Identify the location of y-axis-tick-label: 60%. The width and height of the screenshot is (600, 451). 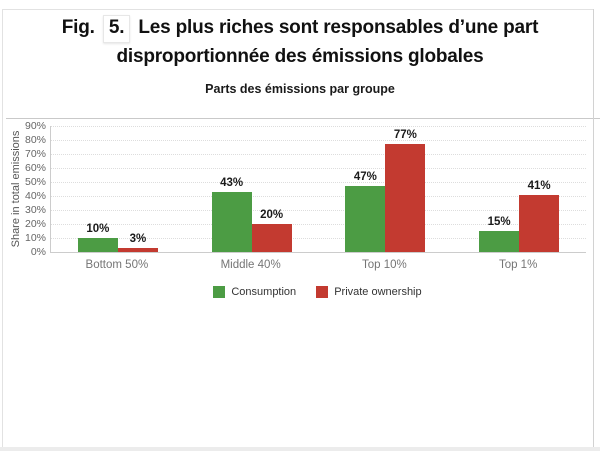
(35, 168).